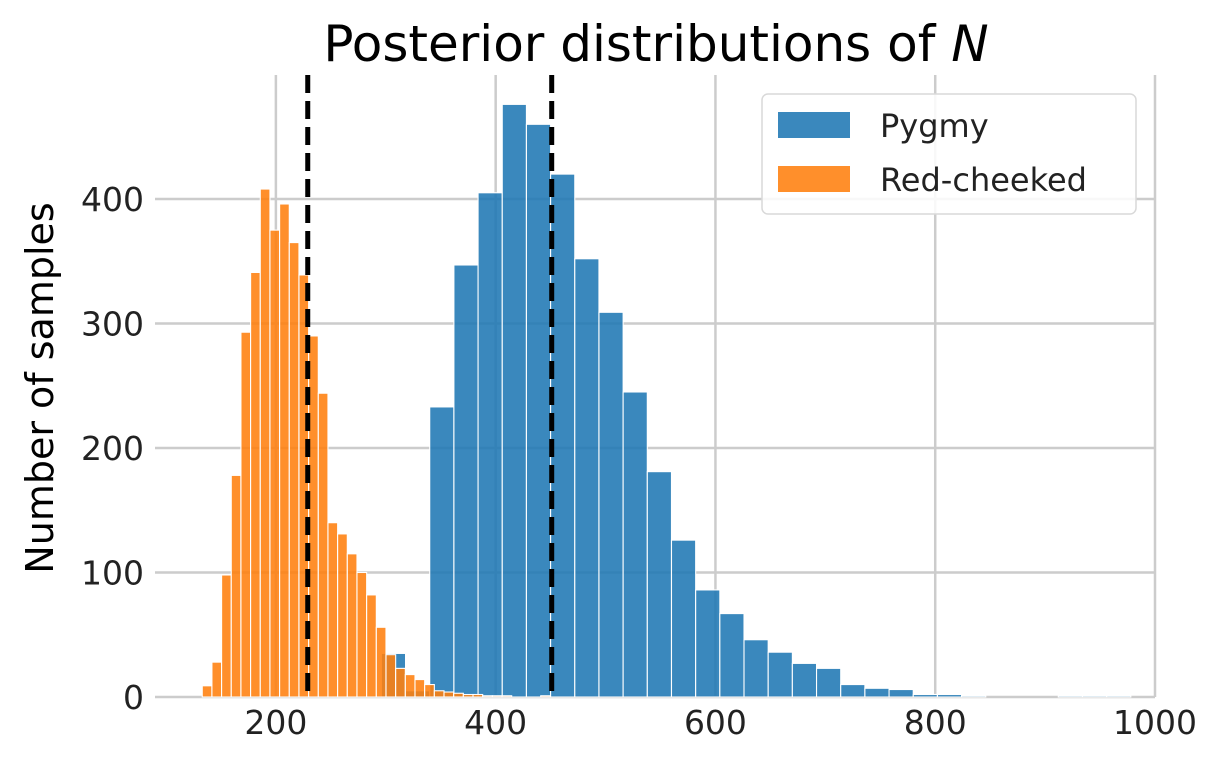 Image resolution: width=1216 pixels, height=762 pixels. Describe the element at coordinates (814, 179) in the screenshot. I see `legend-swatch-red-cheeked` at that location.